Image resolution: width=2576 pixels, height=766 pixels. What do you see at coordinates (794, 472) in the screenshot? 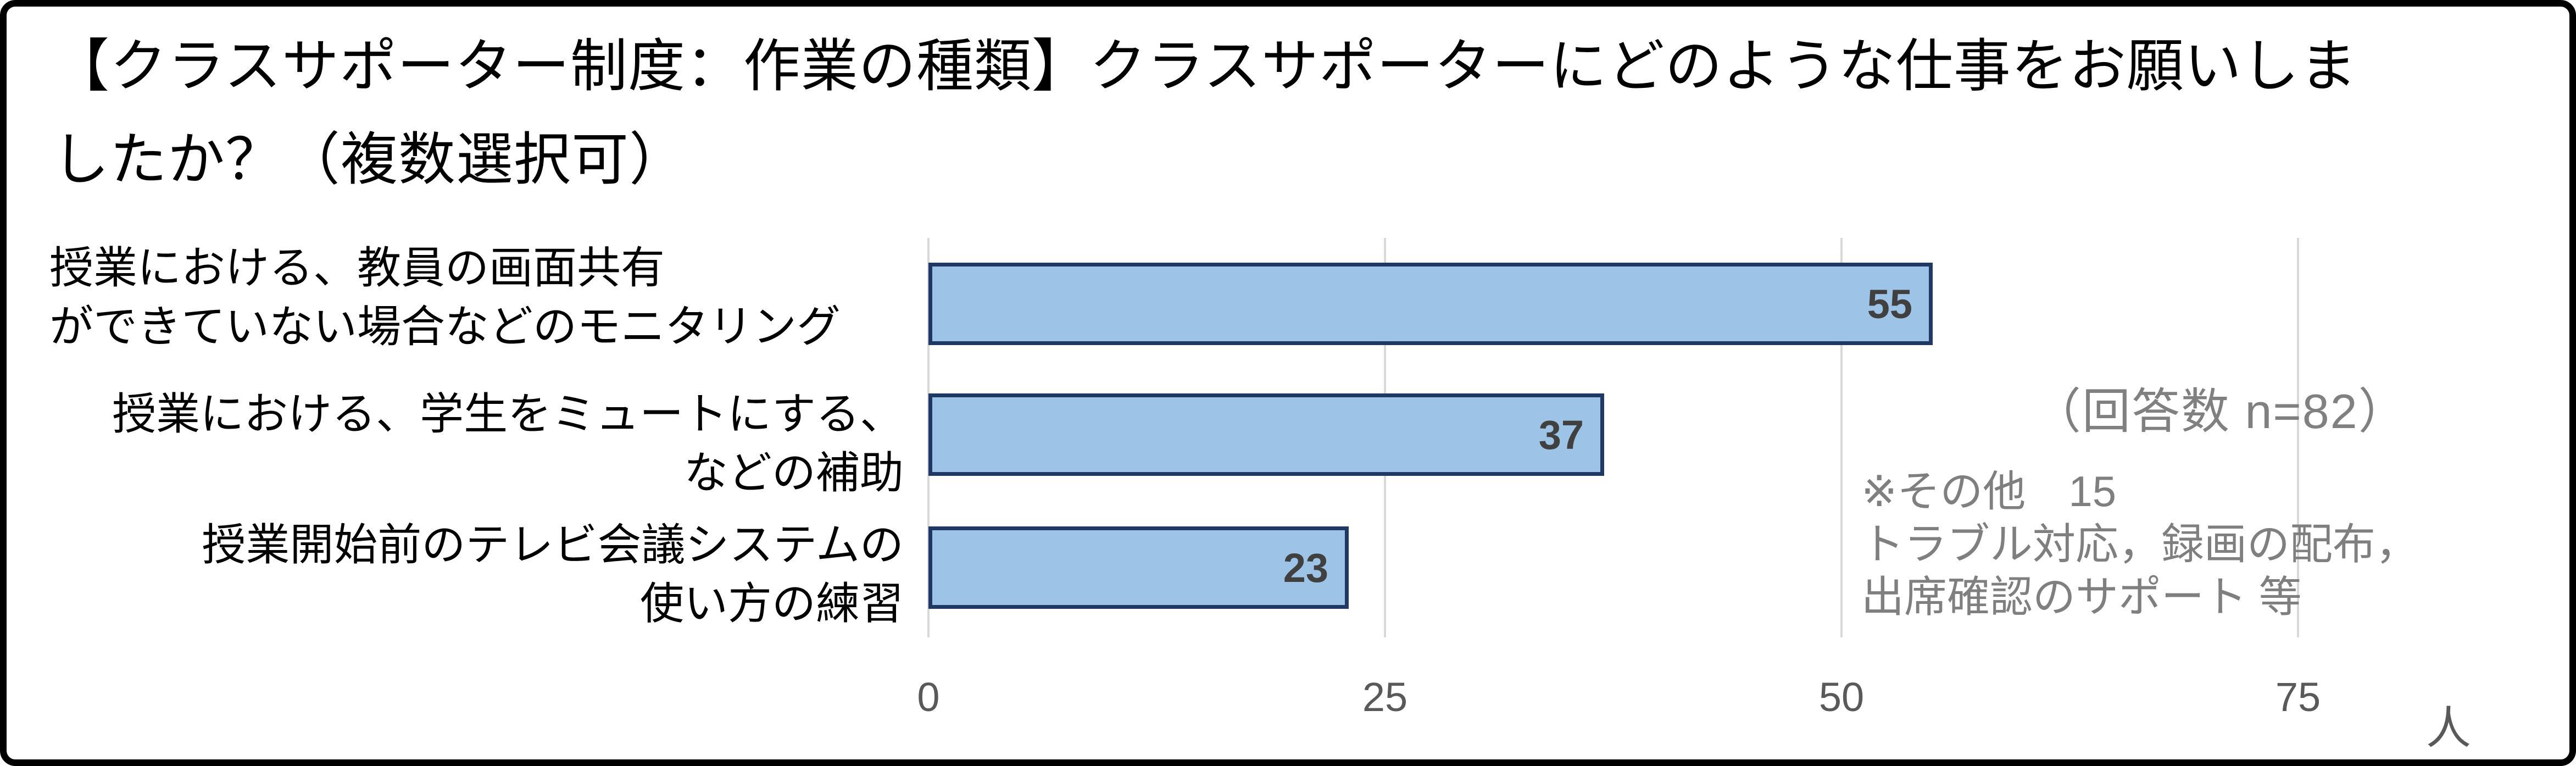
I see `category-label-line: などの補助` at bounding box center [794, 472].